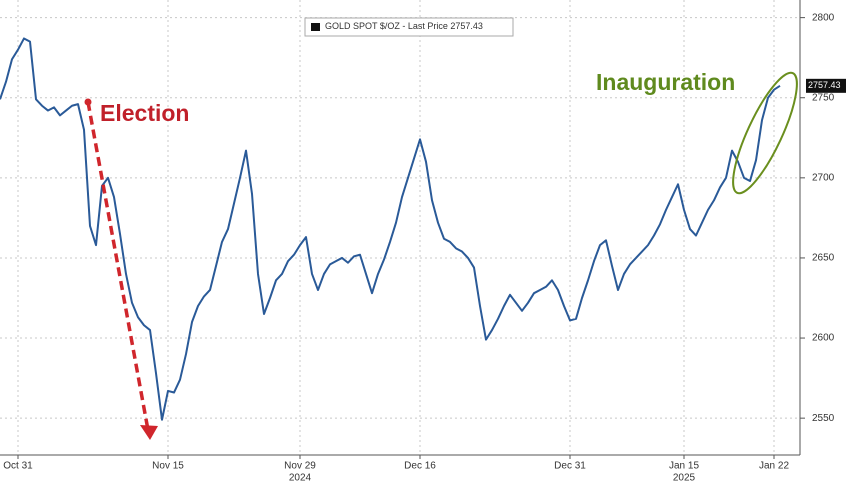 This screenshot has height=483, width=848. What do you see at coordinates (168, 466) in the screenshot?
I see `x-tick-label: Nov 15` at bounding box center [168, 466].